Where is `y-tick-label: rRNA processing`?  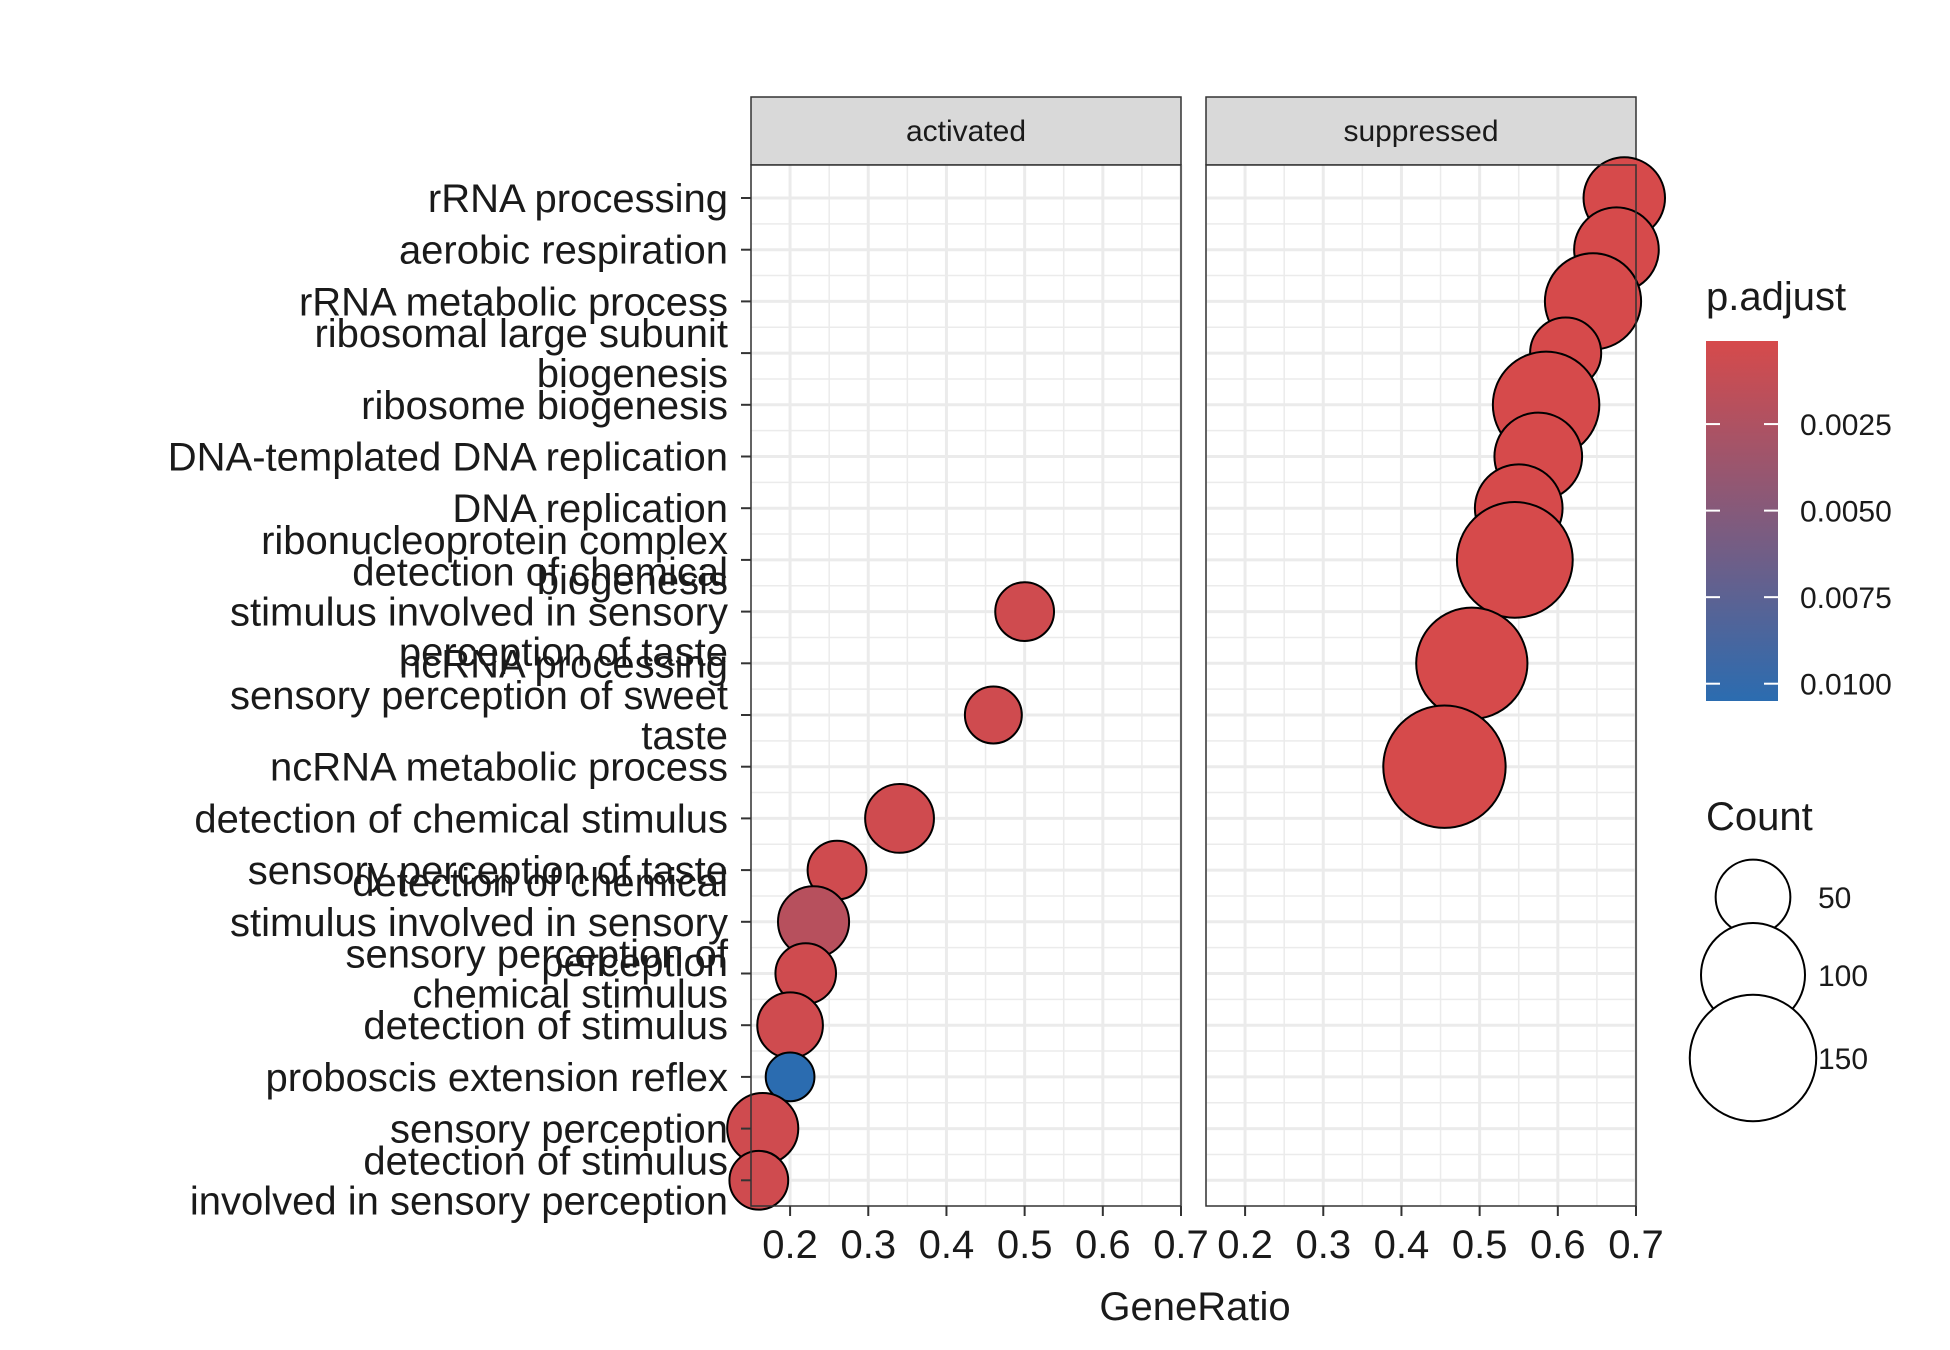
y-tick-label: rRNA processing is located at coordinates (578, 199).